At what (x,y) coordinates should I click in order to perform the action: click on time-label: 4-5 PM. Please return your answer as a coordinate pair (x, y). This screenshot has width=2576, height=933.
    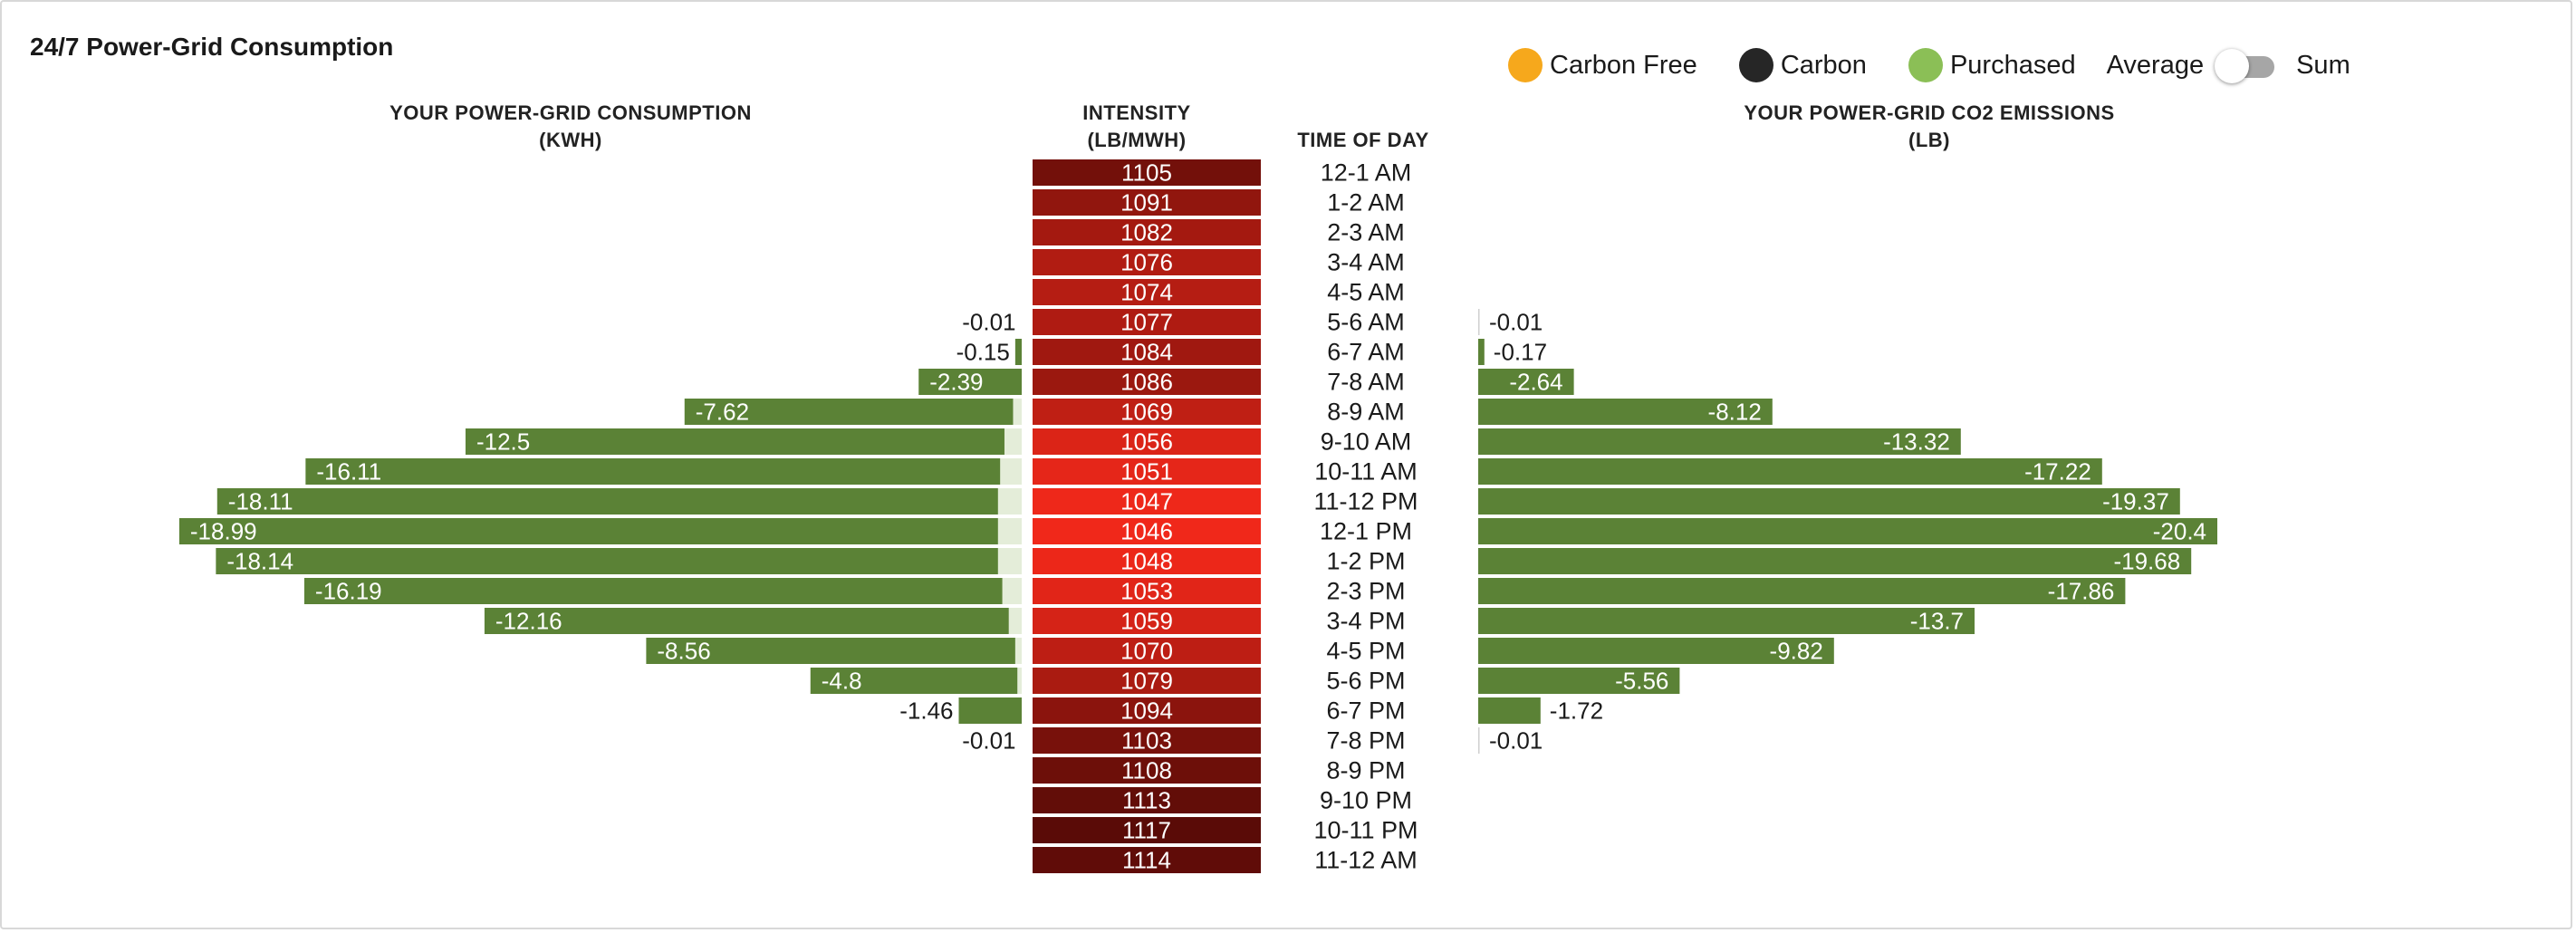
    Looking at the image, I should click on (1365, 651).